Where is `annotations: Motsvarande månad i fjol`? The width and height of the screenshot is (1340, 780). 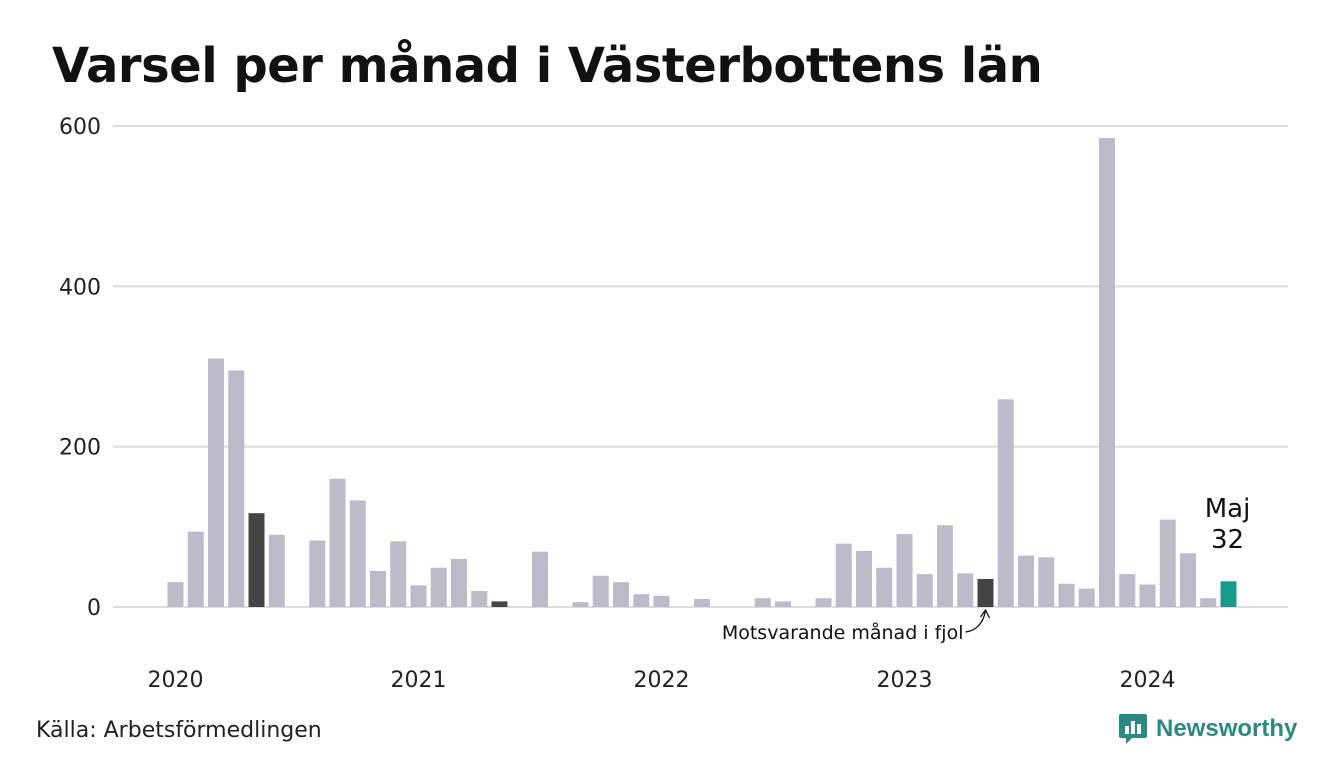
annotations: Motsvarande månad i fjol is located at coordinates (856, 626).